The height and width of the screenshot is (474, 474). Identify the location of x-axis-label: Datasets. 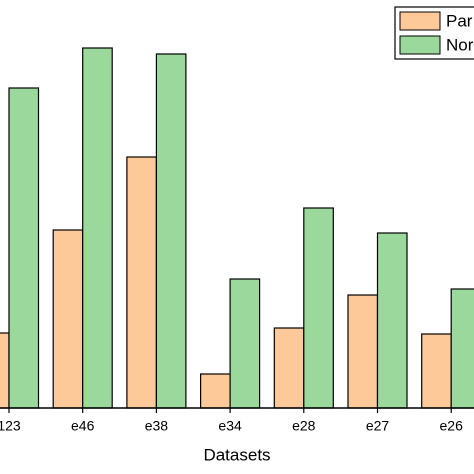
(236, 454).